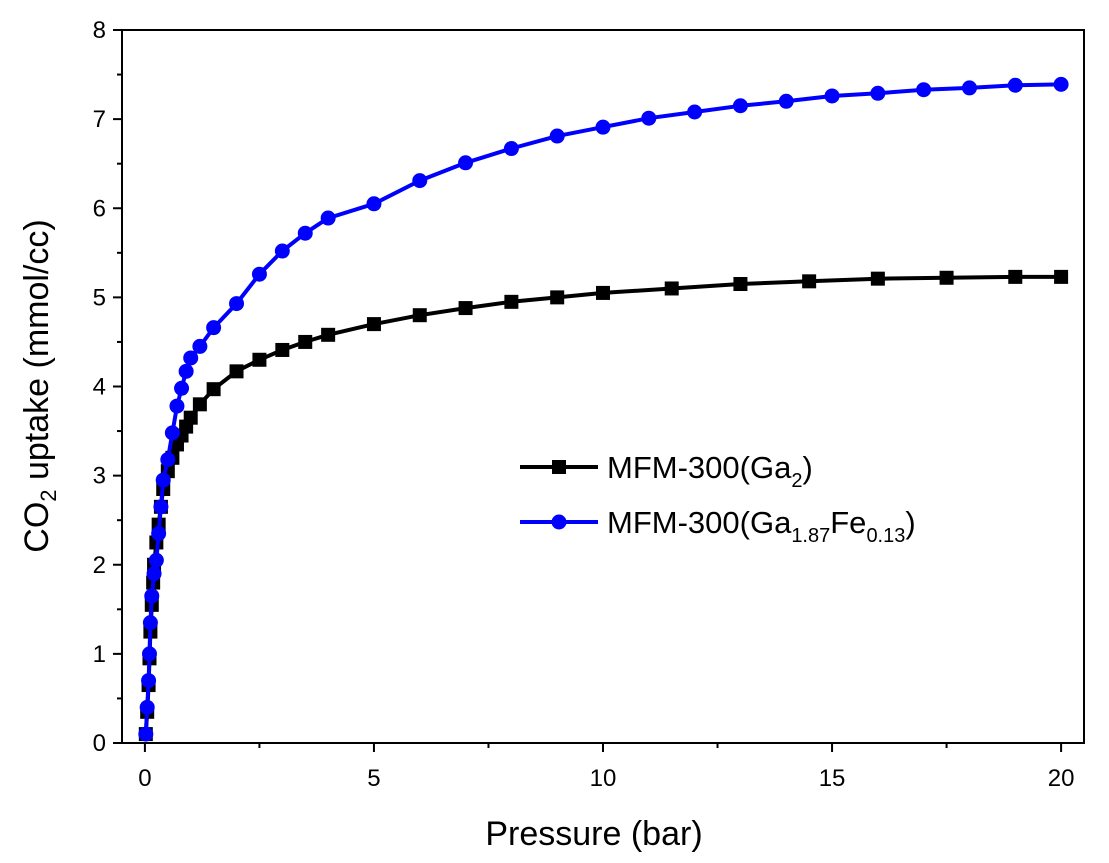  What do you see at coordinates (99, 476) in the screenshot?
I see `y-tick-label: 3` at bounding box center [99, 476].